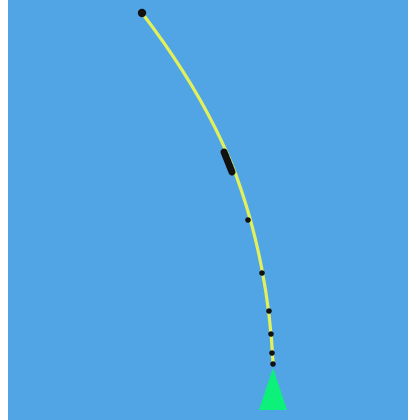 Image resolution: width=416 pixels, height=420 pixels. I want to click on green-triangle-icon, so click(273, 389).